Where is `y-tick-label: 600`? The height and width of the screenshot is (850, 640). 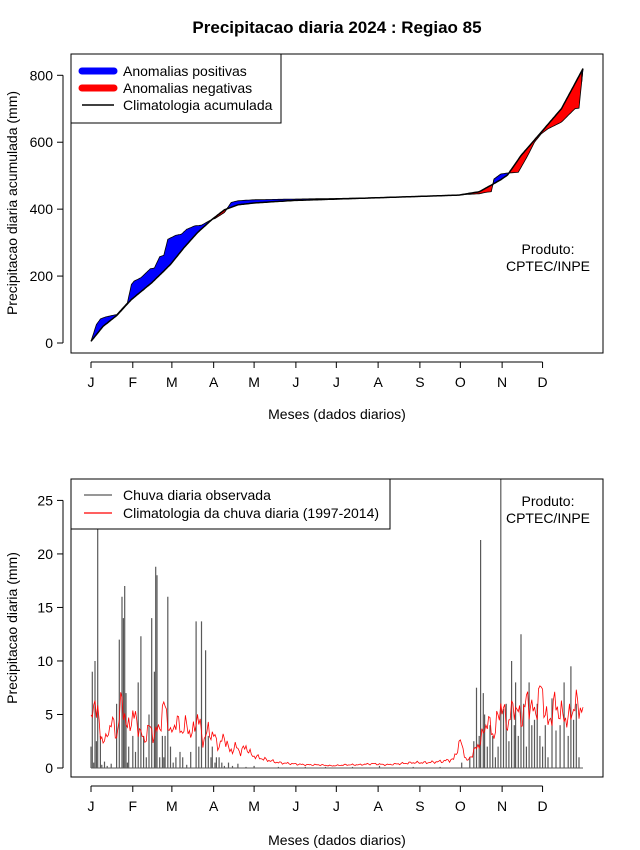
y-tick-label: 600 is located at coordinates (42, 142).